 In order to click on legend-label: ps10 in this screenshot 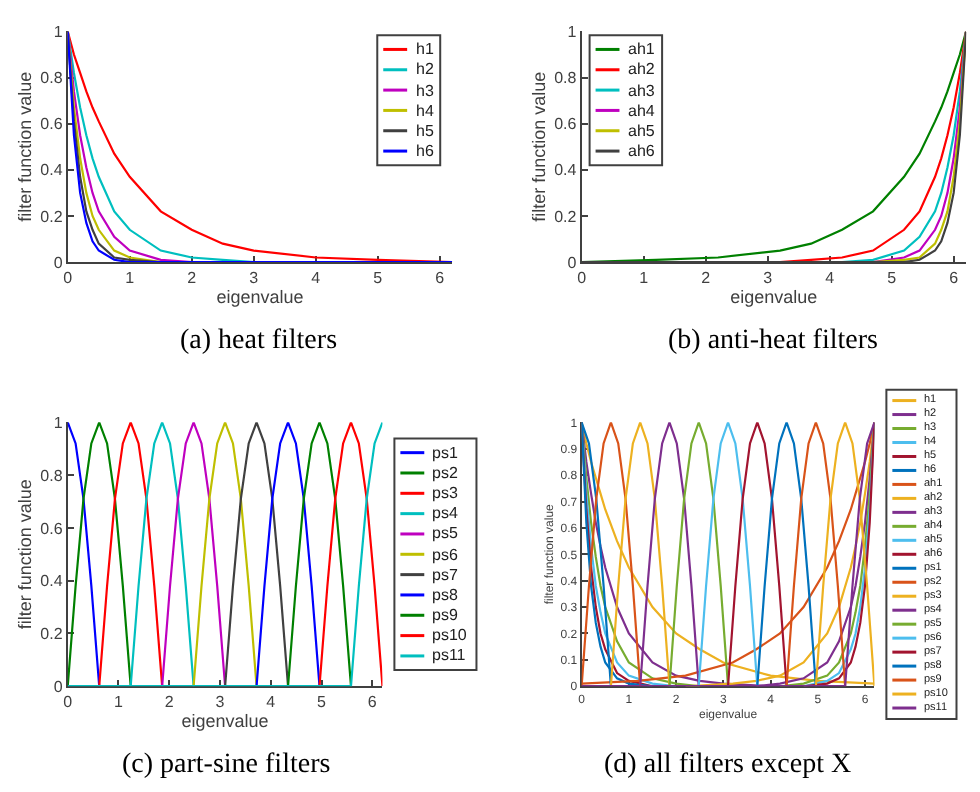, I will do `click(450, 635)`.